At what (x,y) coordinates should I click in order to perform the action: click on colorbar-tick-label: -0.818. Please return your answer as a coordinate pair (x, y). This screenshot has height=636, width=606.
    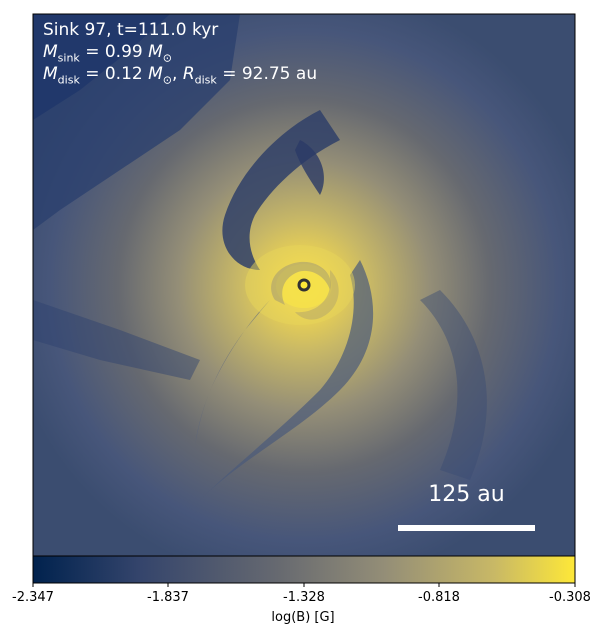
    Looking at the image, I should click on (439, 597).